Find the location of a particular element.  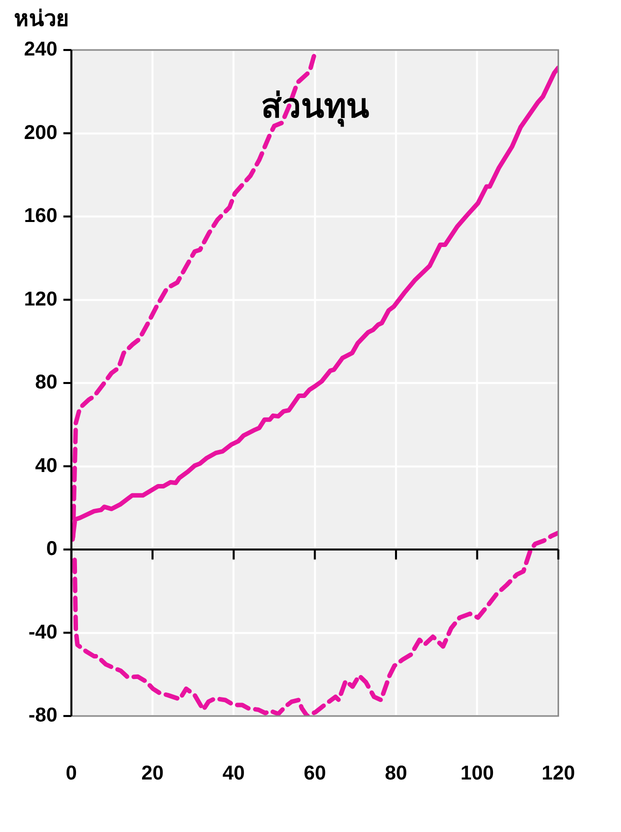

y-tick-label: 120 is located at coordinates (41, 299).